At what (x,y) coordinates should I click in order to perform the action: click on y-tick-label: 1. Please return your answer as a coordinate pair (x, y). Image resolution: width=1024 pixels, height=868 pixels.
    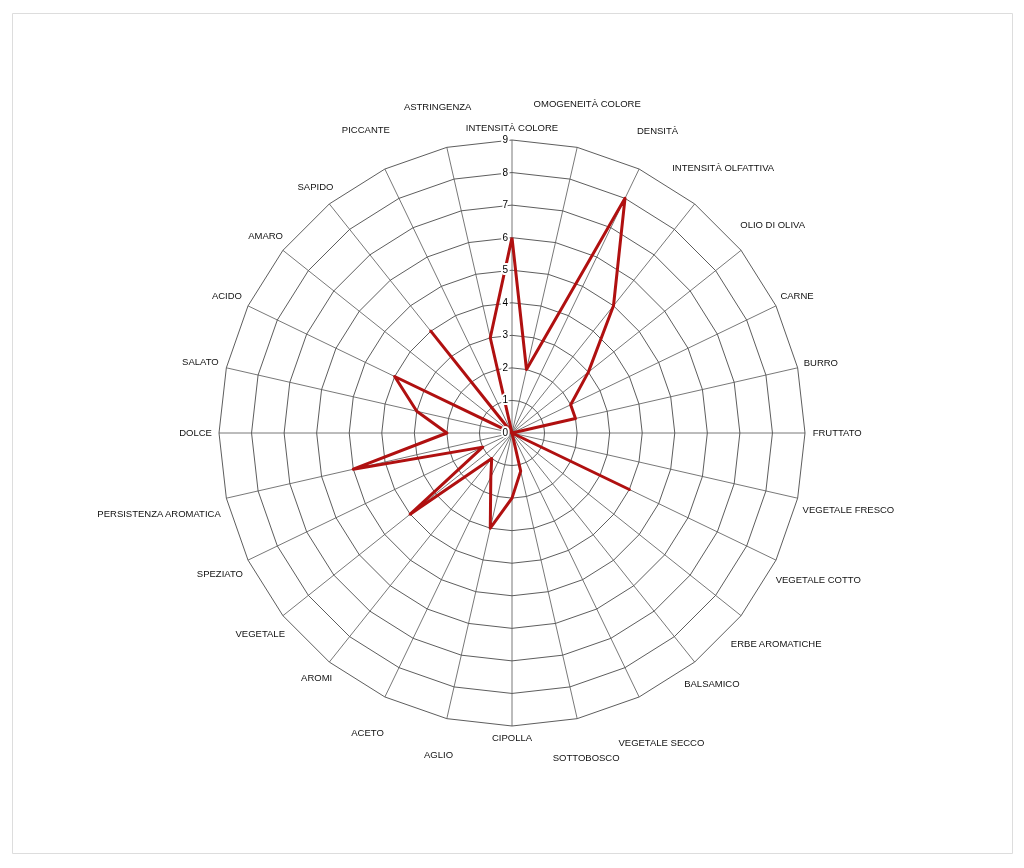
    Looking at the image, I should click on (505, 400).